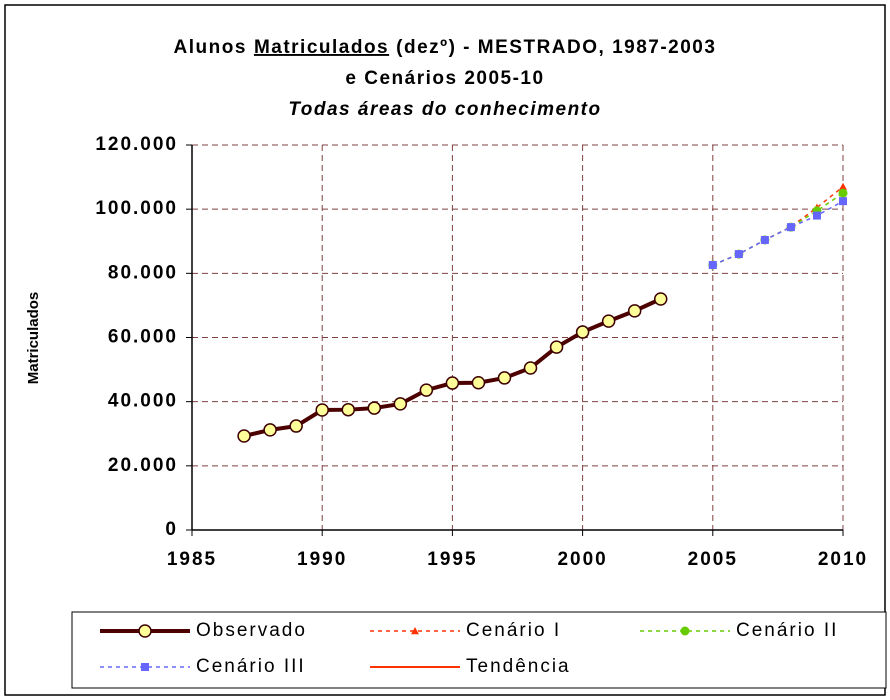 This screenshot has height=700, width=890. What do you see at coordinates (778, 233) in the screenshot?
I see `series-line` at bounding box center [778, 233].